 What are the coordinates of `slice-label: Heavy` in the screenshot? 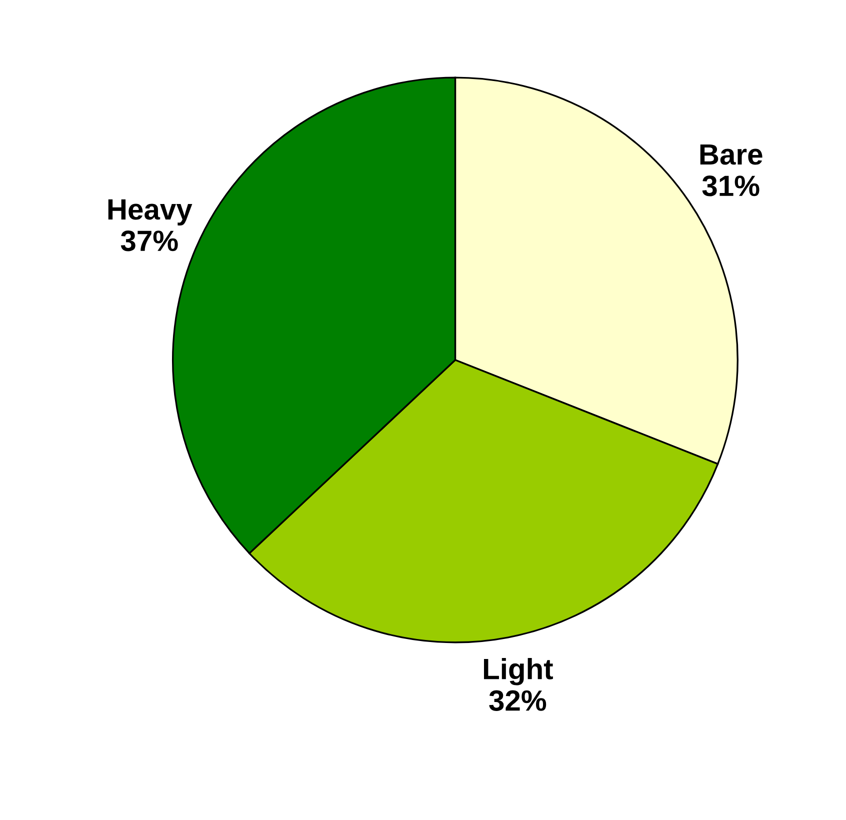 It's located at (150, 212).